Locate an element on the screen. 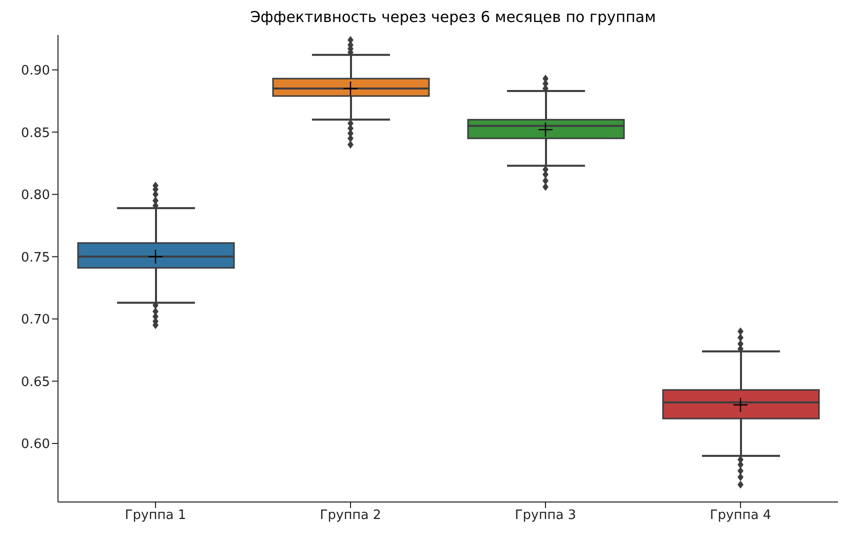  x-tick-label: Группа 3 is located at coordinates (545, 516).